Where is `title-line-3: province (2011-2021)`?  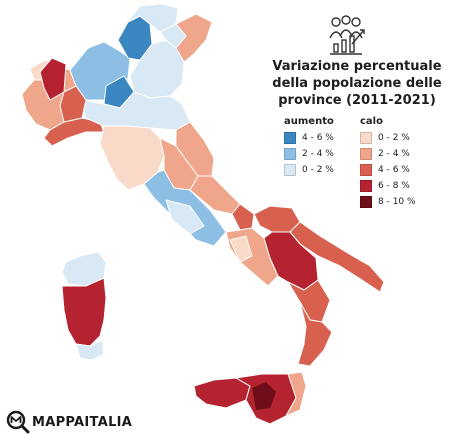
title-line-3: province (2011-2021) is located at coordinates (357, 100).